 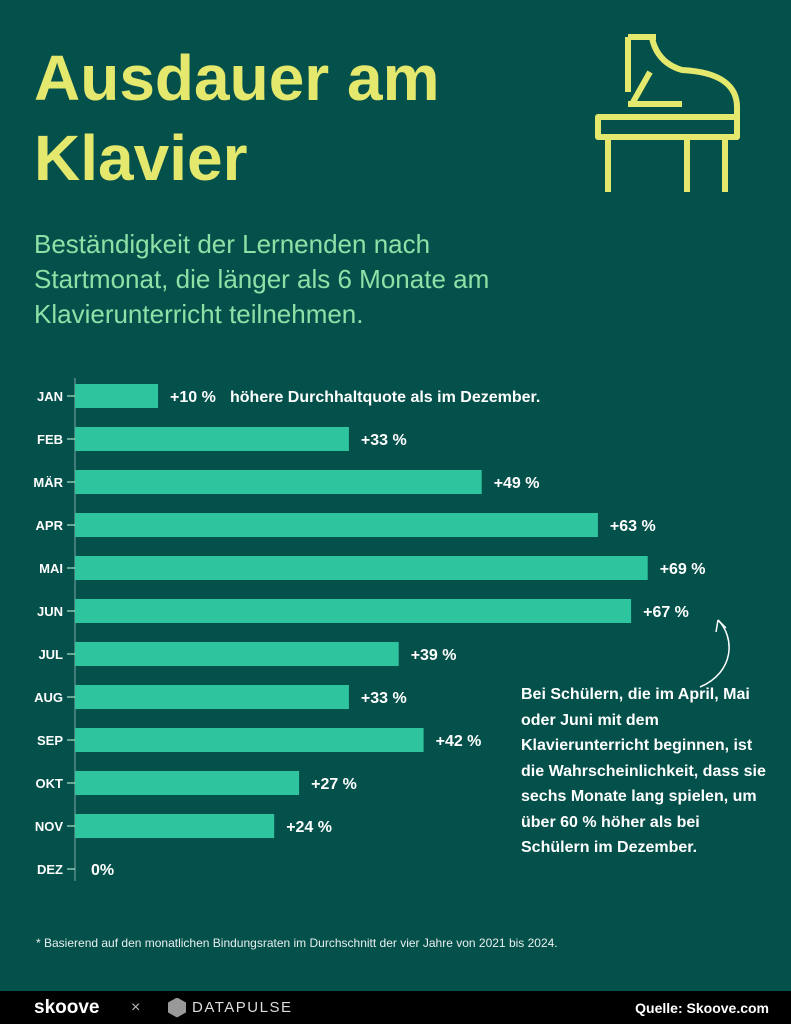 What do you see at coordinates (385, 397) in the screenshot?
I see `jan-annotation: höhere Durchhaltquote als im Dezember.` at bounding box center [385, 397].